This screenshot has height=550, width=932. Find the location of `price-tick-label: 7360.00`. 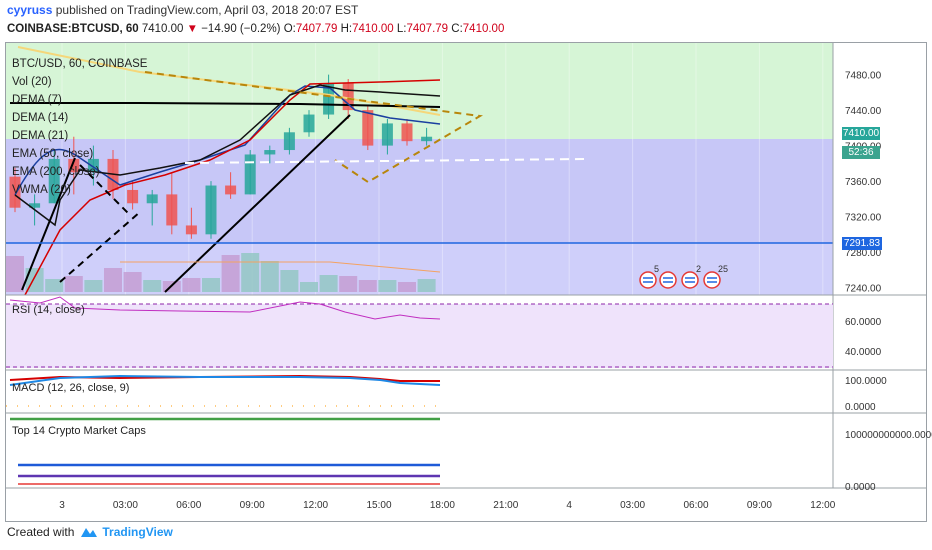

price-tick-label: 7360.00 is located at coordinates (863, 182).